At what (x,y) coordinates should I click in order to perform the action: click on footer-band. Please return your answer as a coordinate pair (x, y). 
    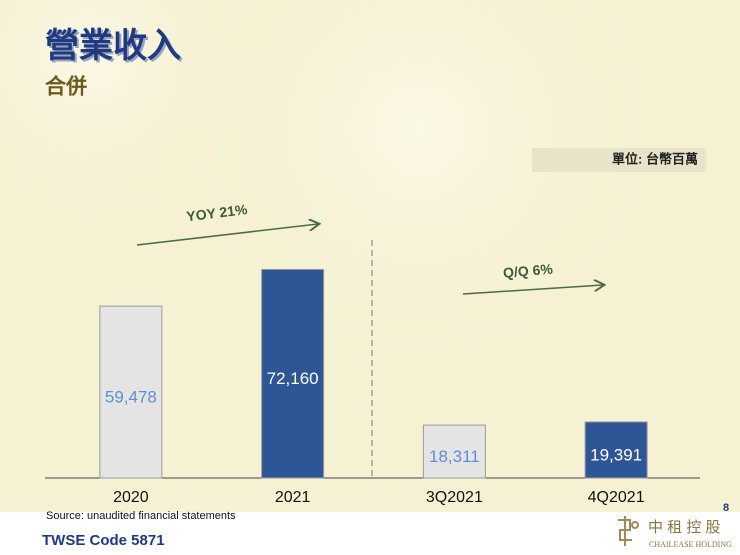
    Looking at the image, I should click on (370, 533).